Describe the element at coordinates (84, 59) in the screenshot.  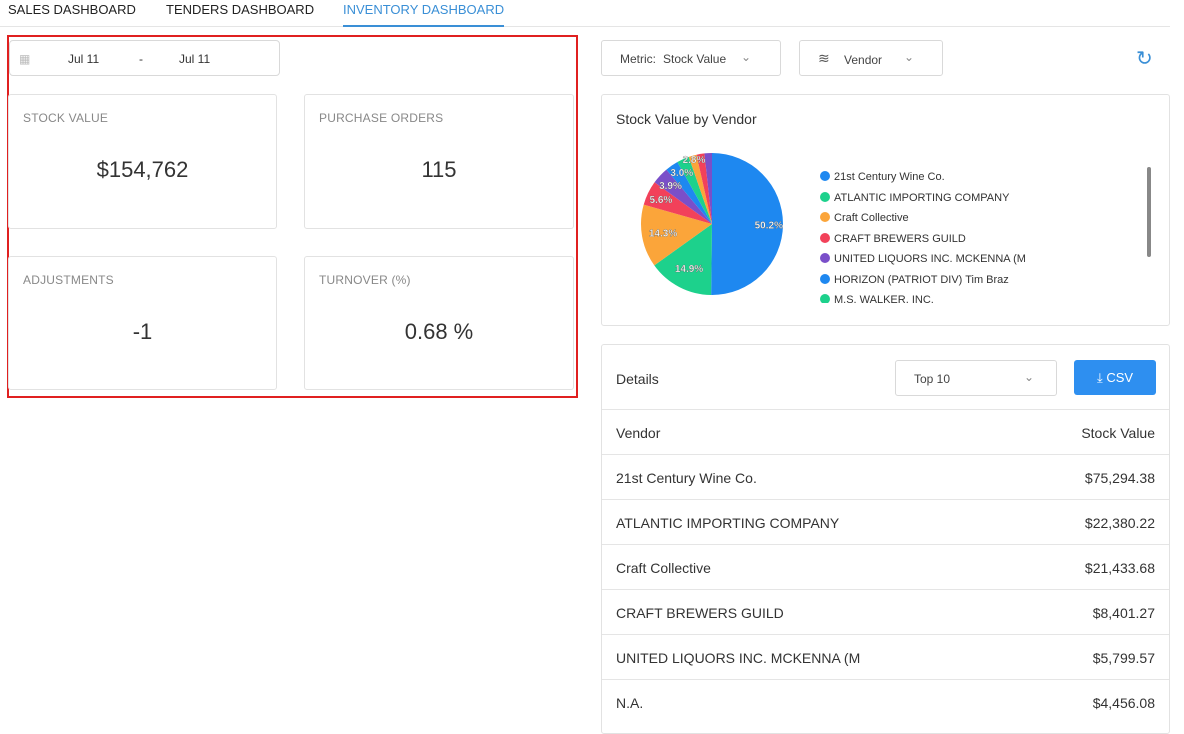
I see `start-date: Jul 11` at that location.